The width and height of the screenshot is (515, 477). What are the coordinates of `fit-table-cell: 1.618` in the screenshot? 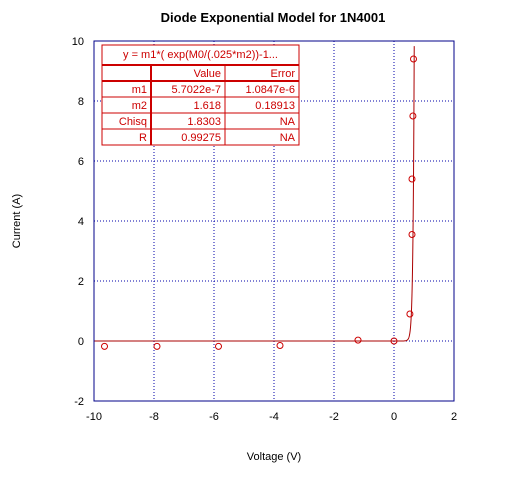 It's located at (207, 106).